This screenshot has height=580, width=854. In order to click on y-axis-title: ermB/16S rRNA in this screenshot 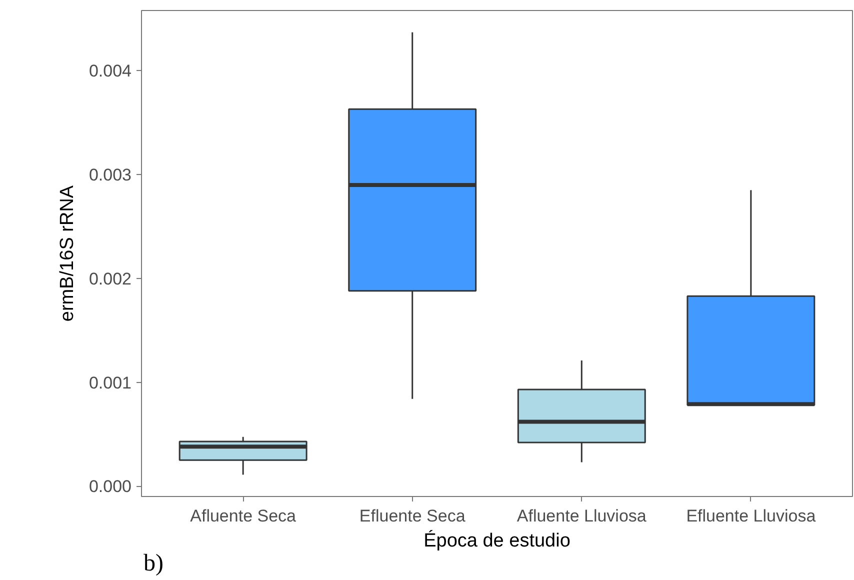, I will do `click(67, 253)`.